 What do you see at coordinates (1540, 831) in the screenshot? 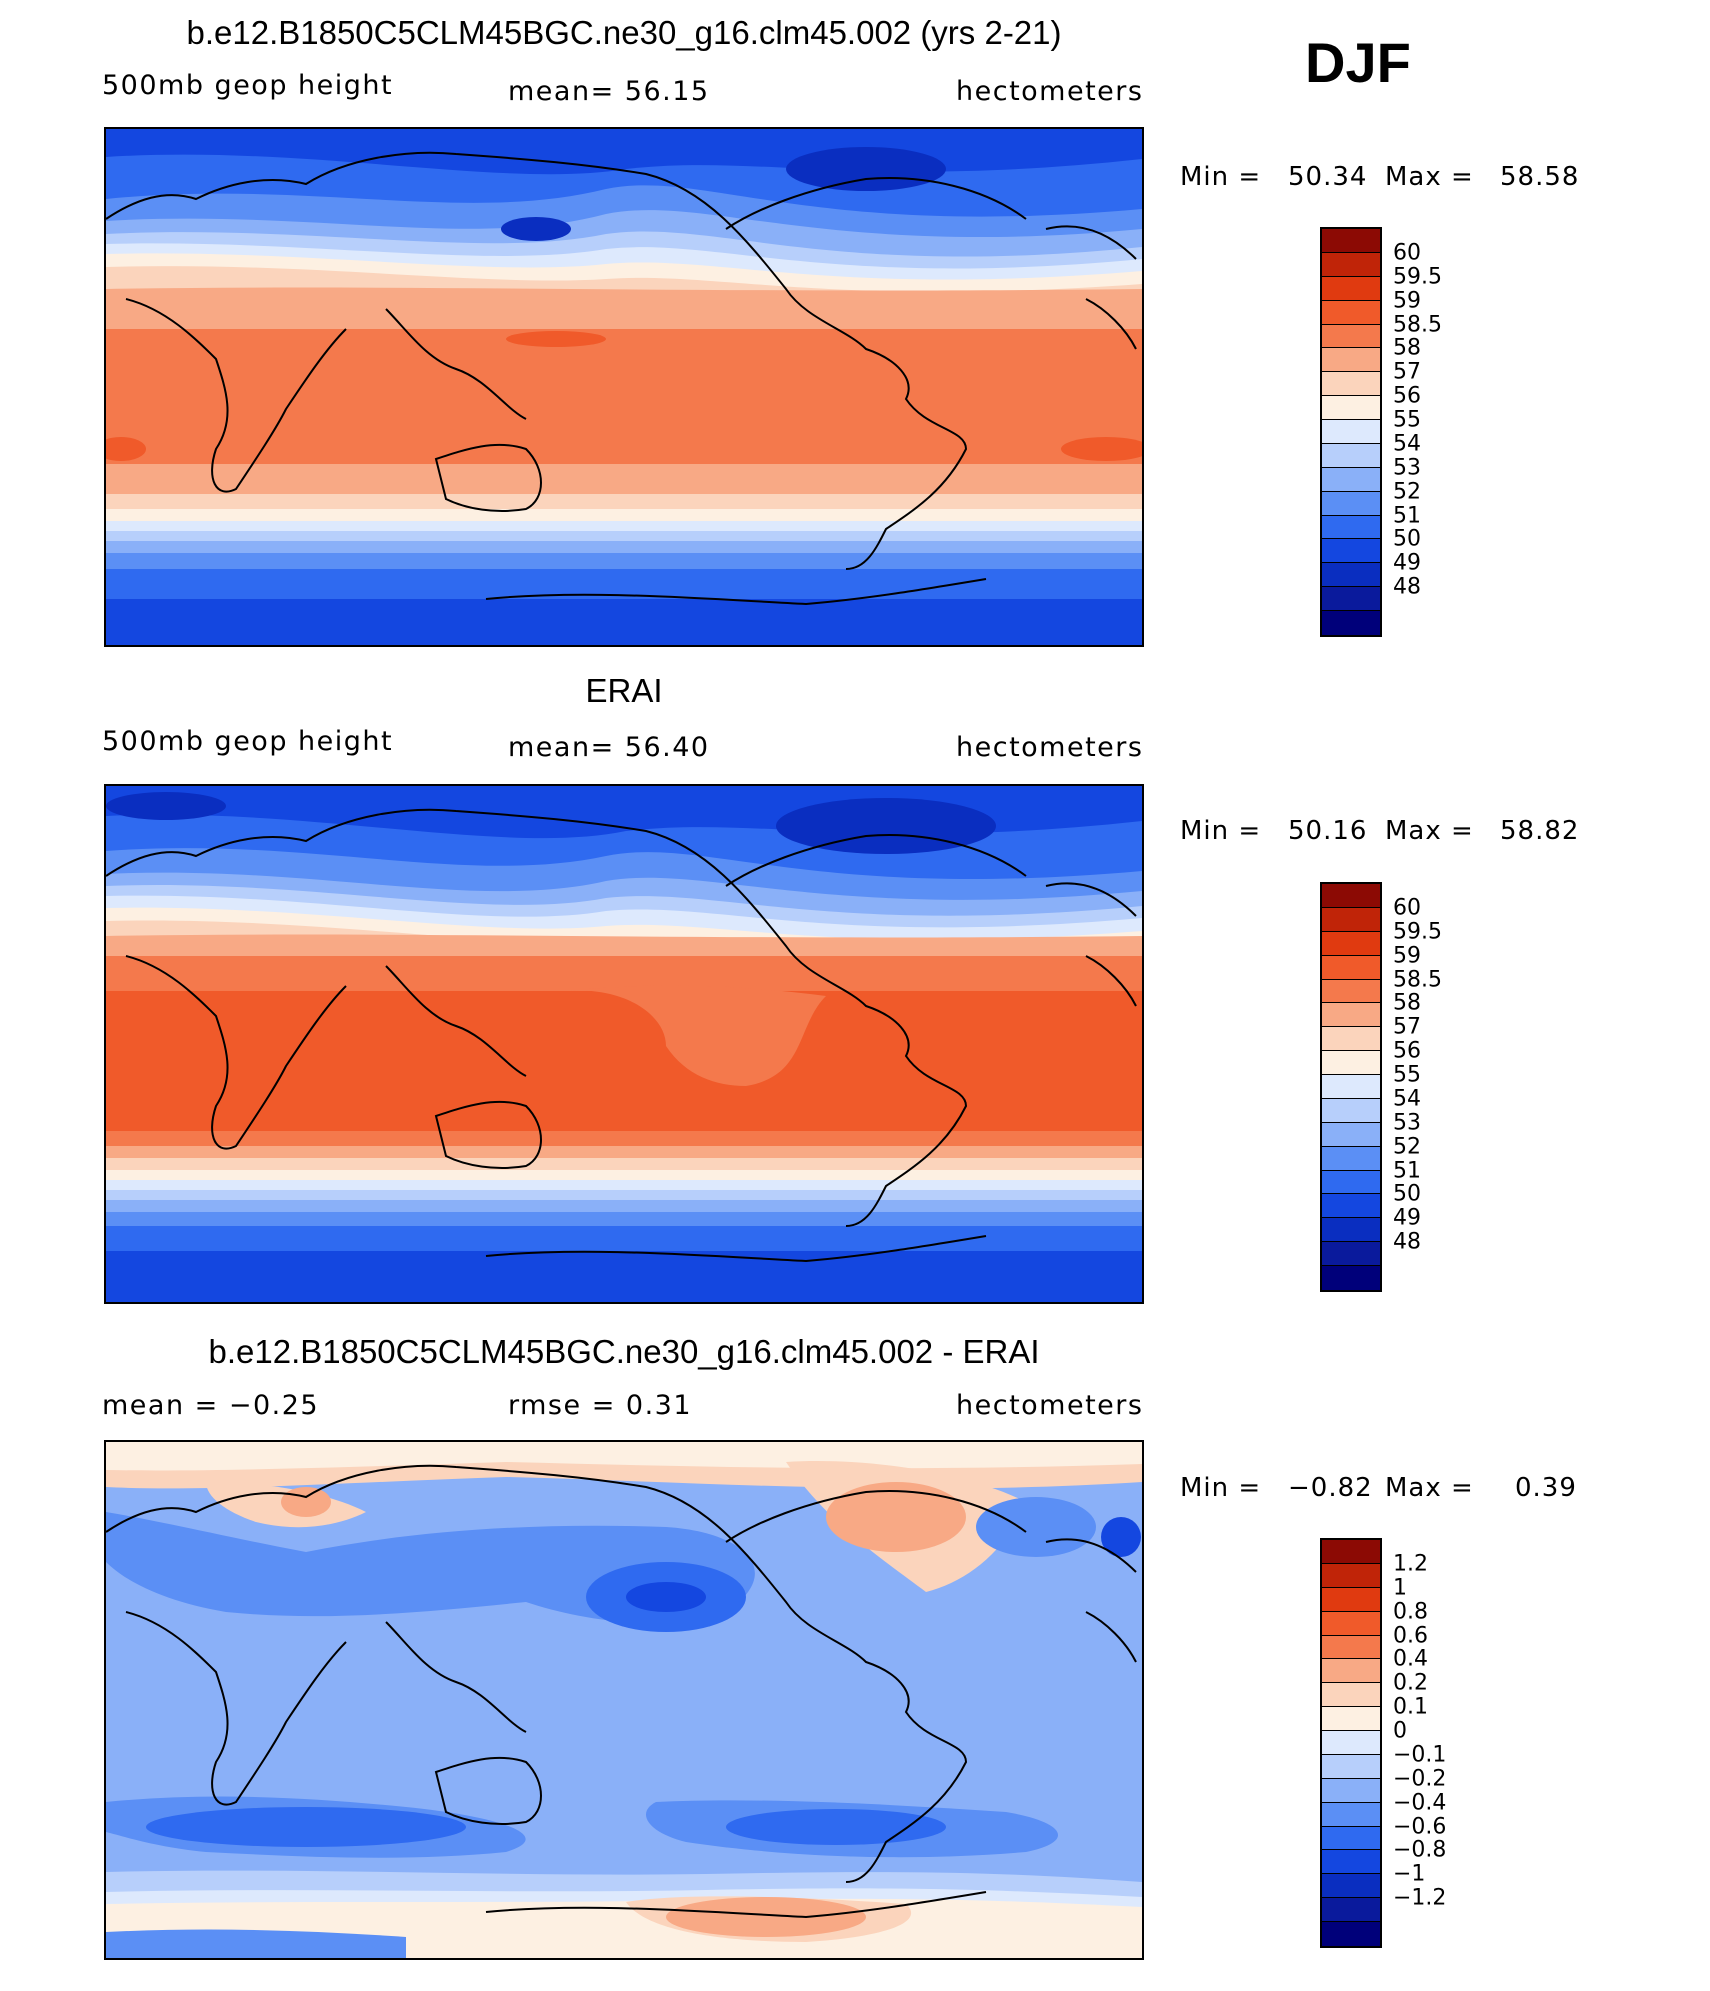
I see `panel-2-max-value: 58.82` at bounding box center [1540, 831].